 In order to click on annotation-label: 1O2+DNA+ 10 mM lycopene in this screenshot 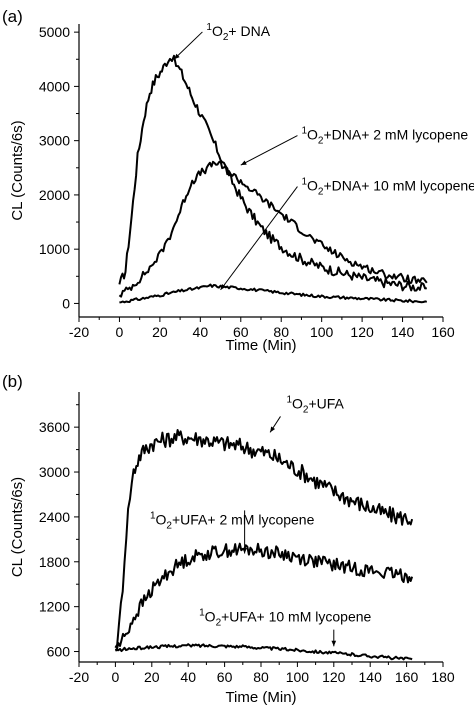, I will do `click(387, 187)`.